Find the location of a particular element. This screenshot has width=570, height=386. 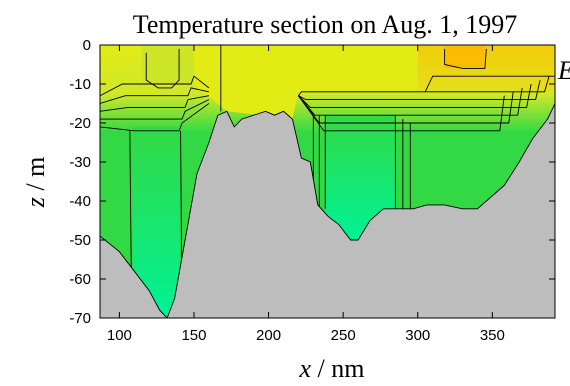

warmest-surface-core is located at coordinates (464, 57).